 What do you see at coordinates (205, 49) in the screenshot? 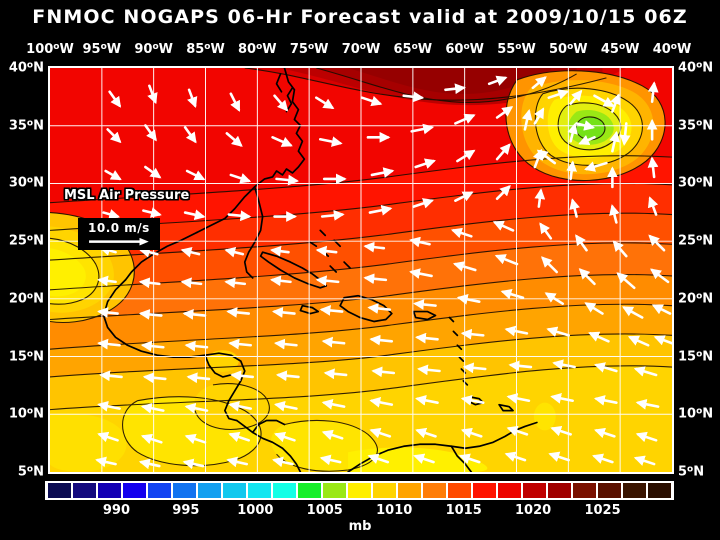
I see `lon-tick-label: 85oW` at bounding box center [205, 49].